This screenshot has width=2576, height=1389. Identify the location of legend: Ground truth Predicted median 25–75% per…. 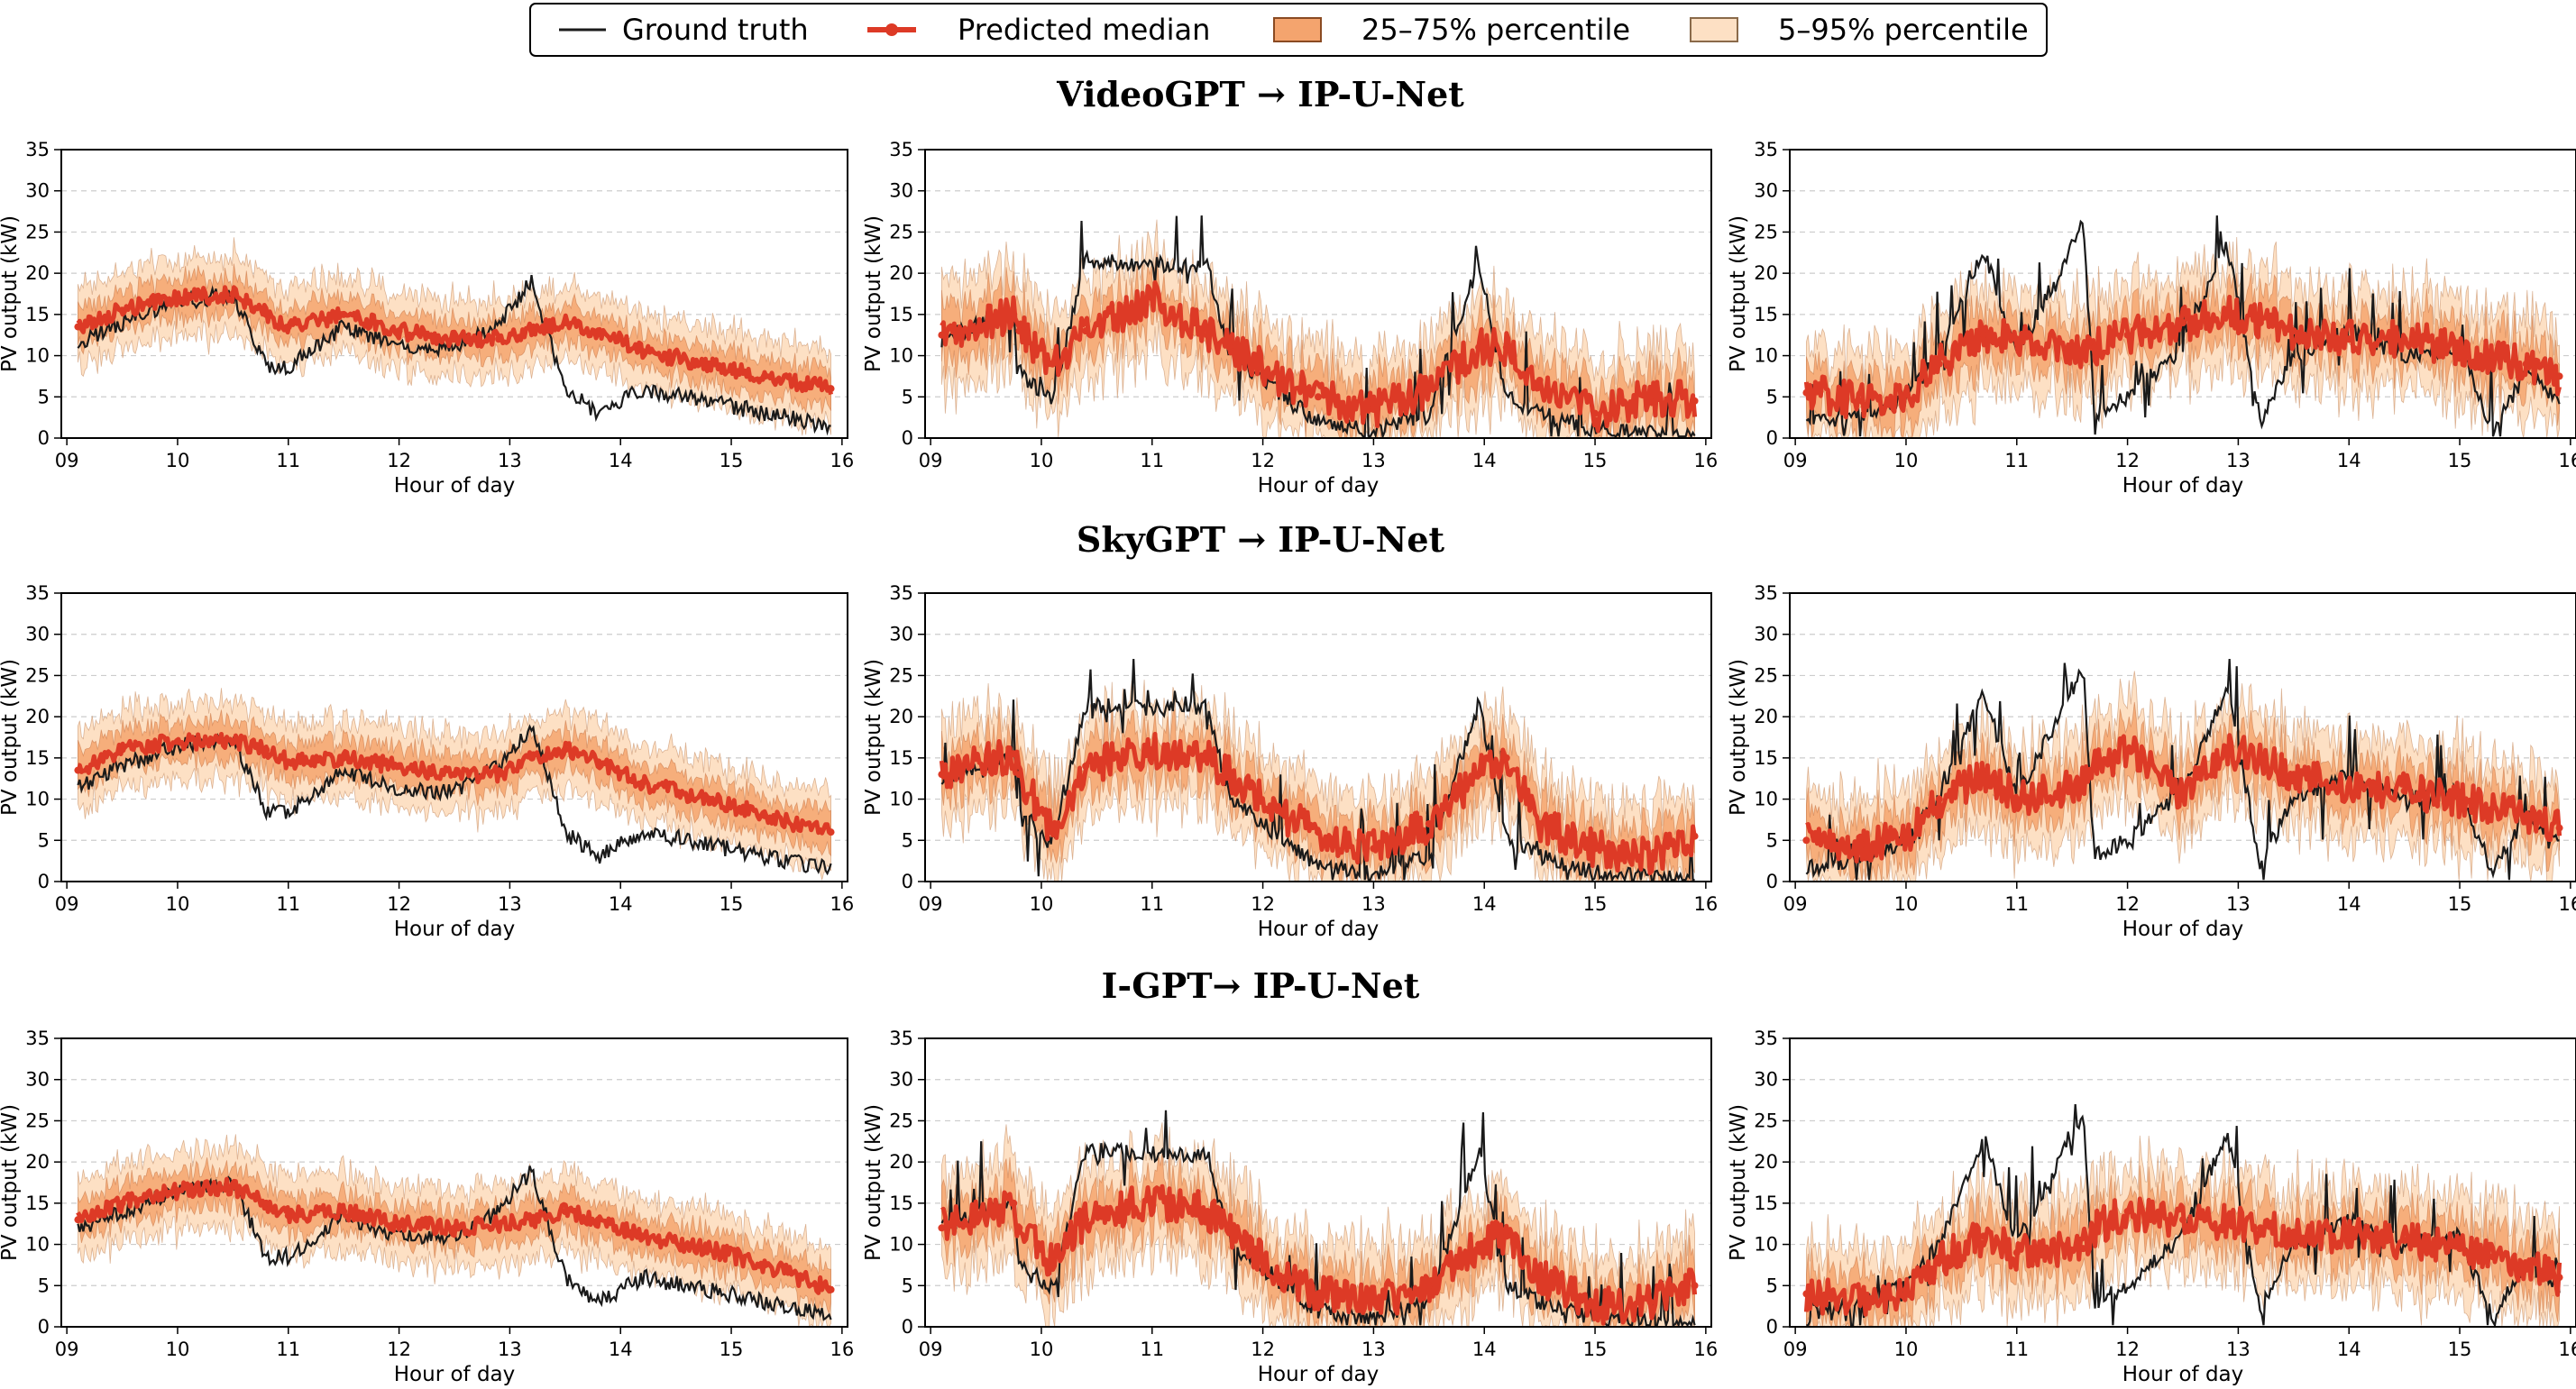
(1288, 30).